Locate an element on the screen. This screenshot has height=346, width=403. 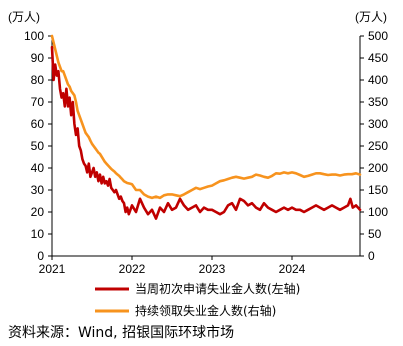
right-tick-label: 500 is located at coordinates (378, 36).